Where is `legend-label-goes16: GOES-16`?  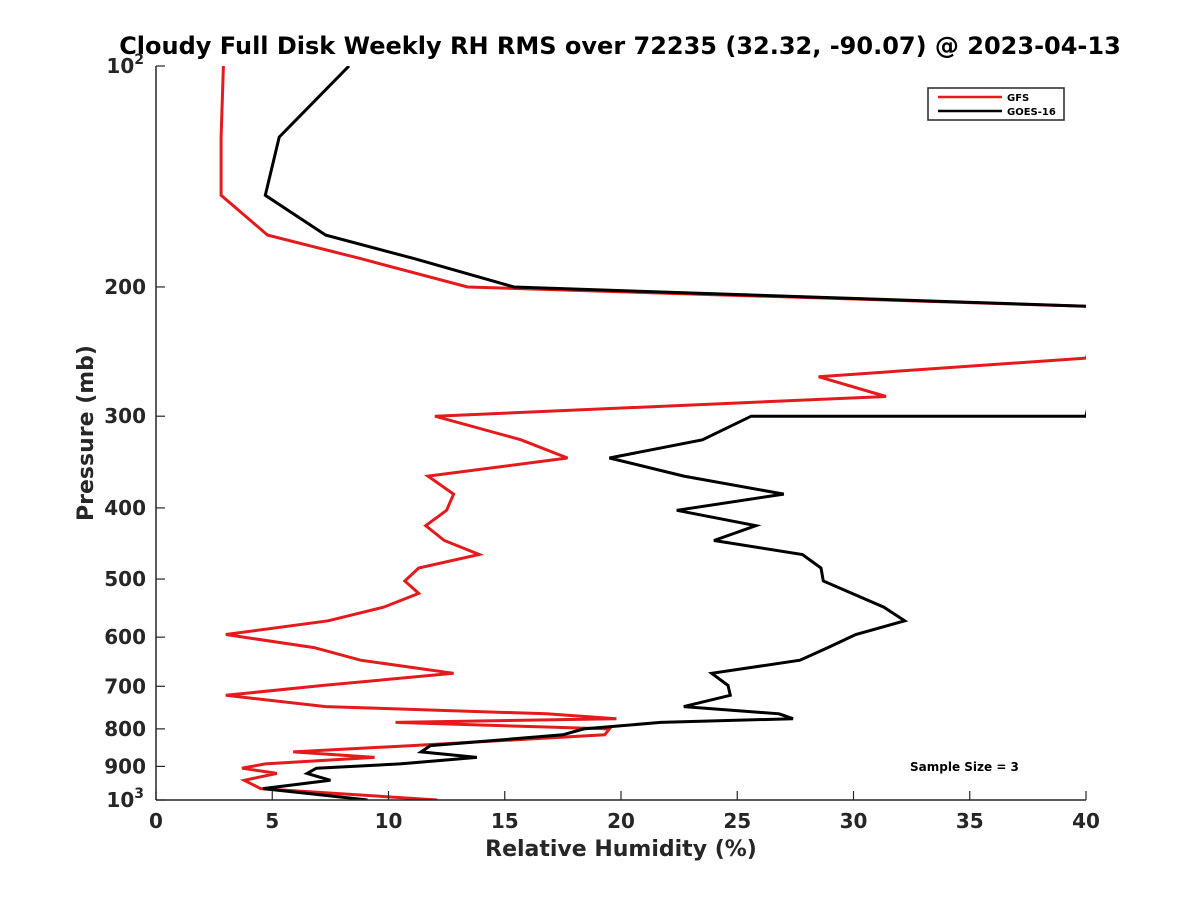 legend-label-goes16: GOES-16 is located at coordinates (1031, 112).